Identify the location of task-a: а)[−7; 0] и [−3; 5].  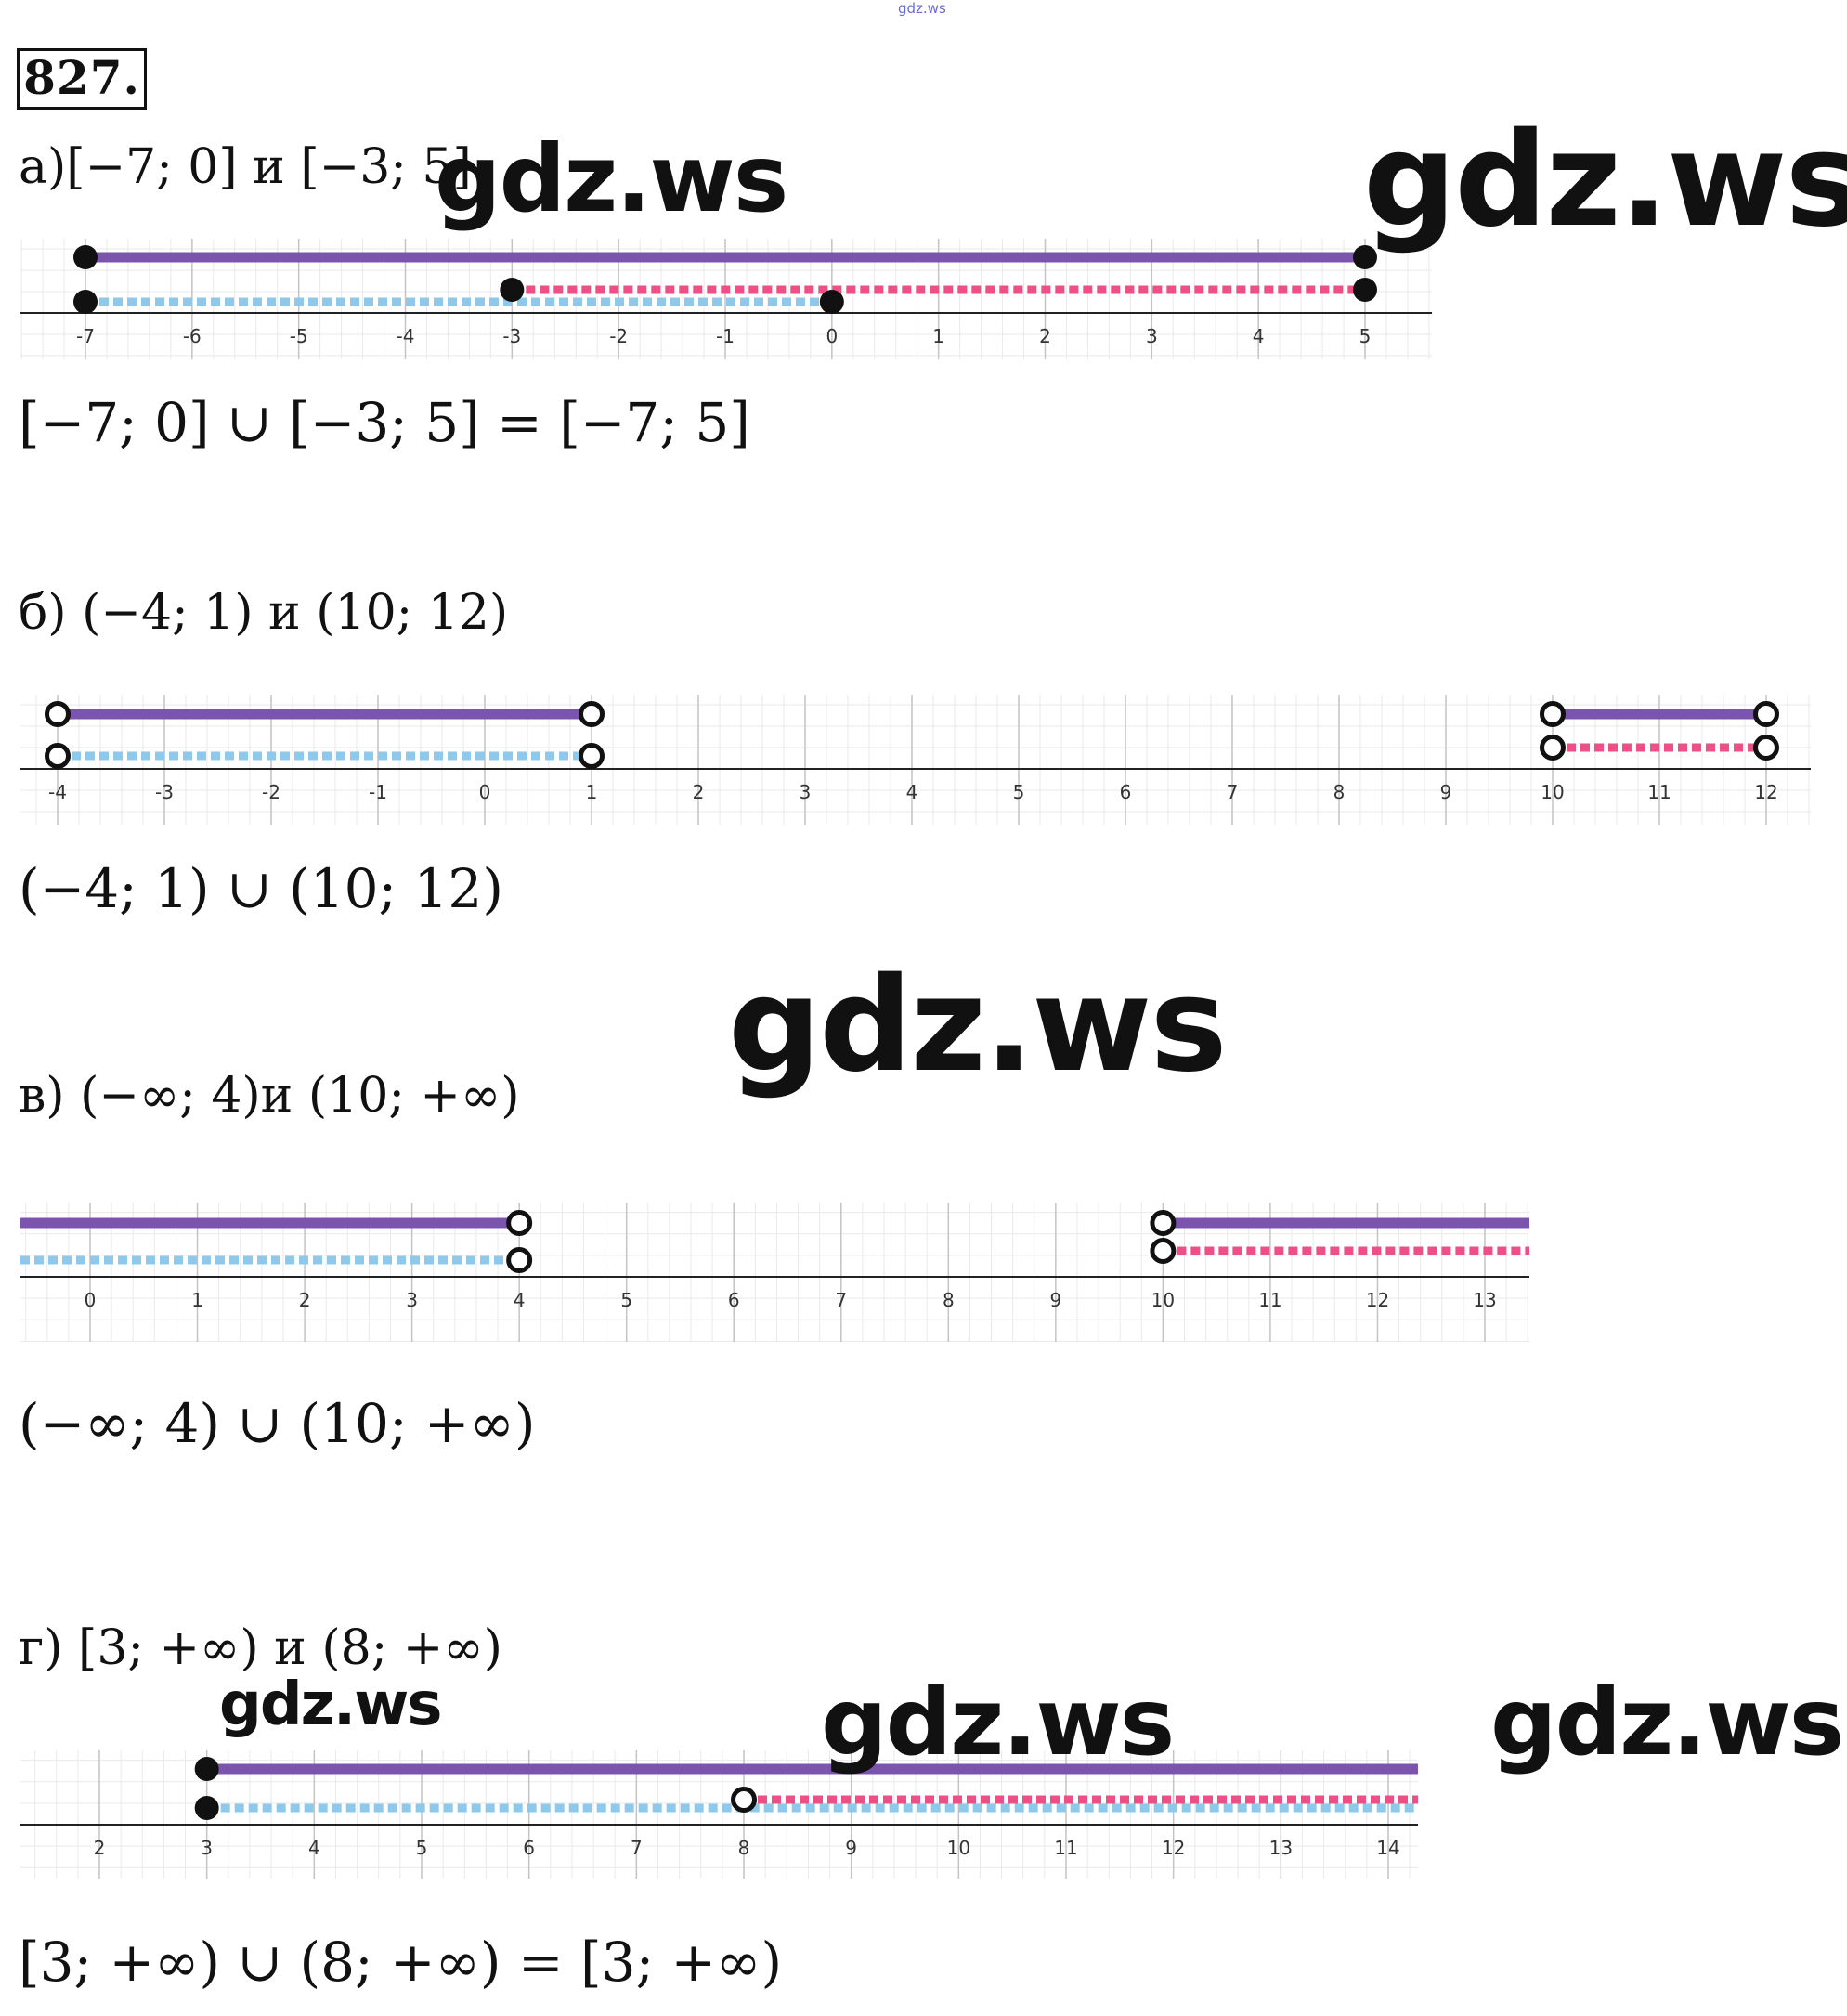
(246, 167).